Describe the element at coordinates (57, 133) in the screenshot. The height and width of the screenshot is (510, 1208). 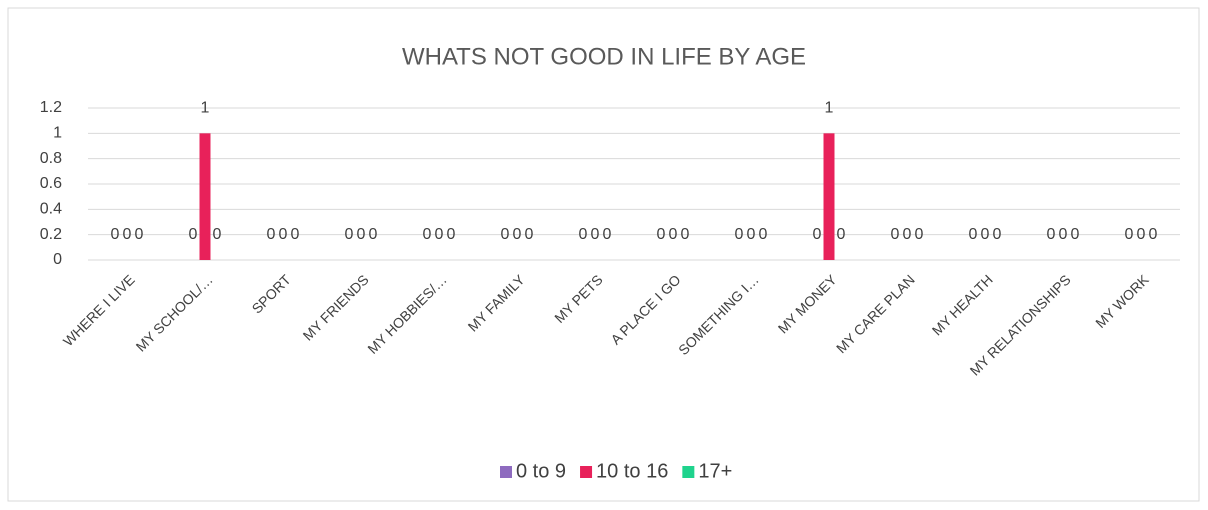
I see `y-tick-label: 1` at that location.